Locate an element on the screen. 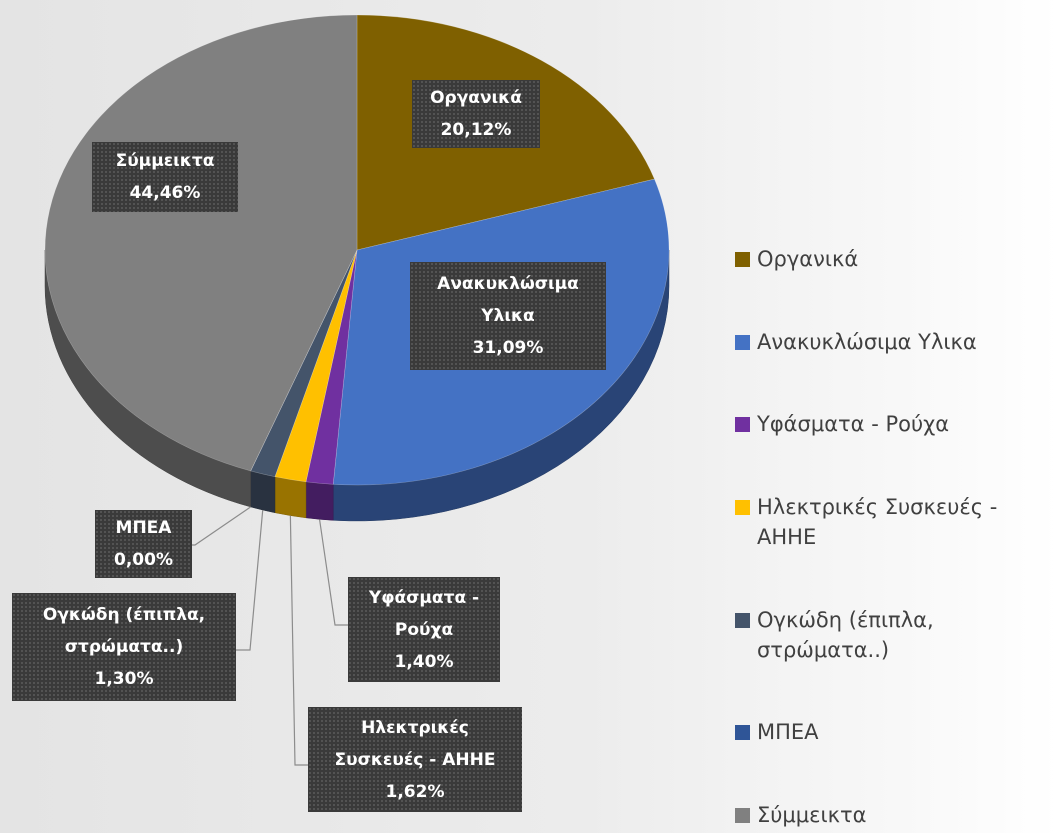 This screenshot has height=833, width=1059. data-label: Οργανικά 20,12% is located at coordinates (476, 114).